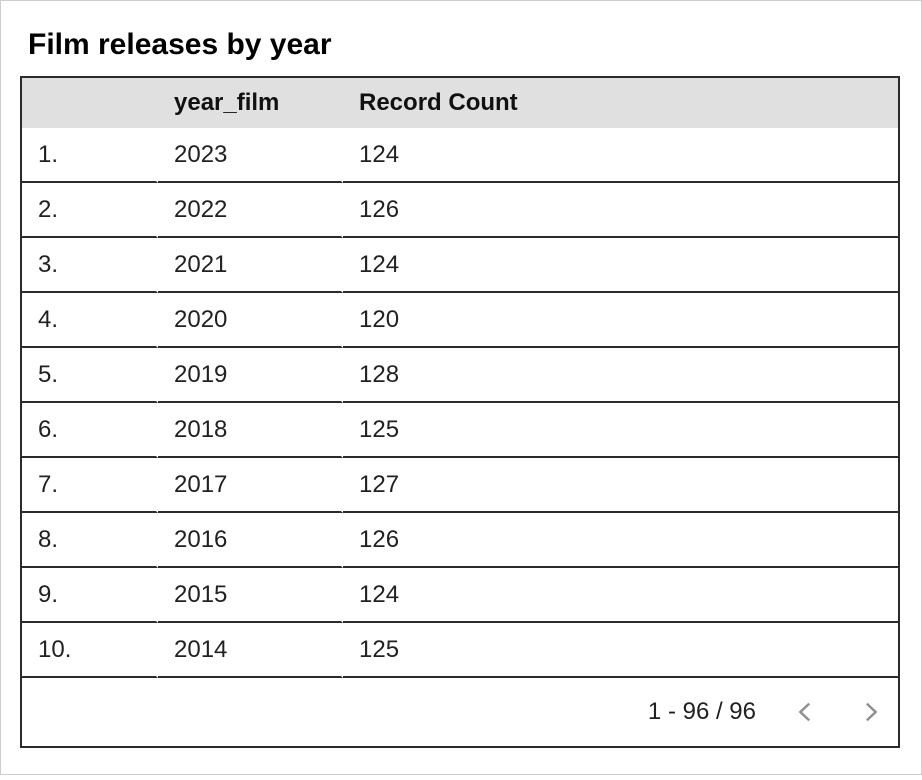  Describe the element at coordinates (620, 485) in the screenshot. I see `record-count-cell: 127` at that location.